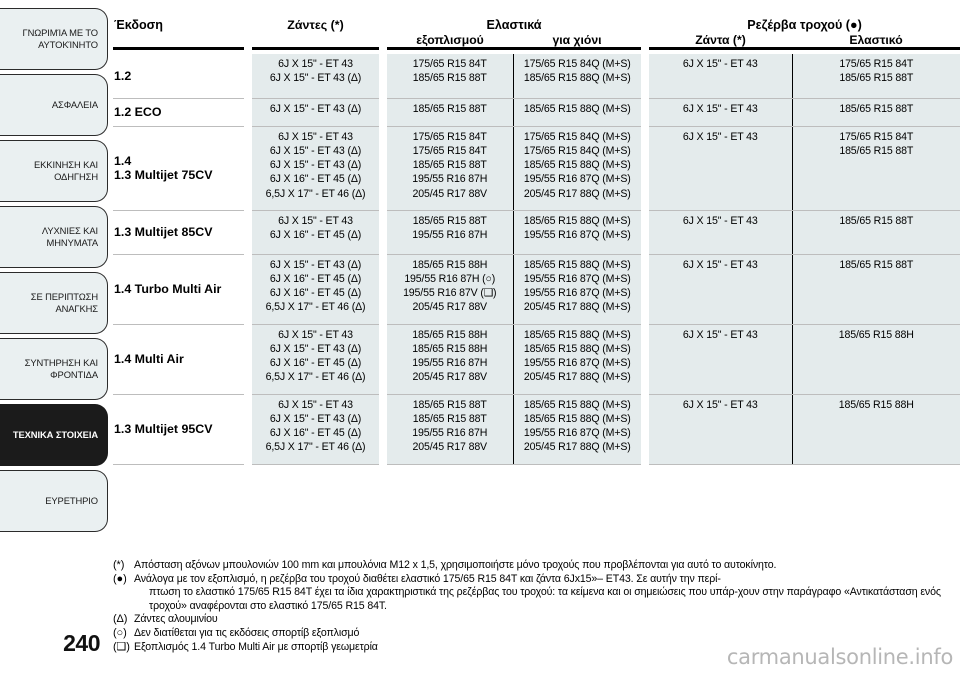  I want to click on sidebar-item-4: ΣΕ ΠΕΡΙΠΤΩΣΗ ΑΝΑΓΚΗΣ, so click(54, 303).